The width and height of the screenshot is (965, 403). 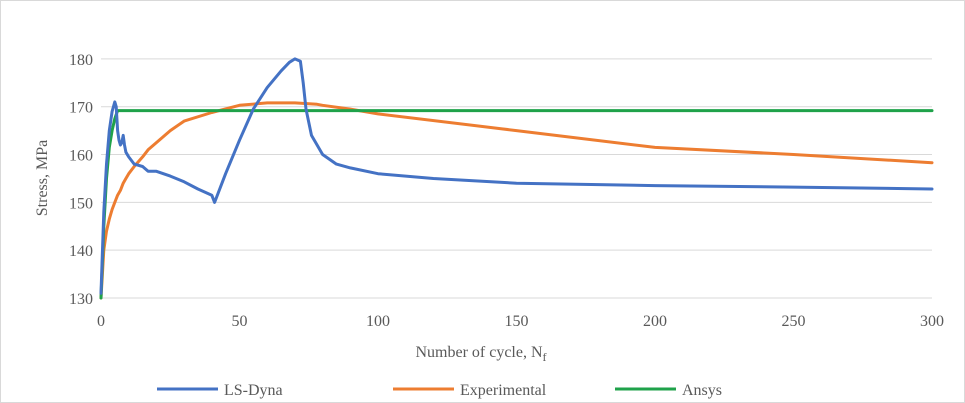 What do you see at coordinates (220, 390) in the screenshot?
I see `legend-item-ls-dyna: LS-Dyna` at bounding box center [220, 390].